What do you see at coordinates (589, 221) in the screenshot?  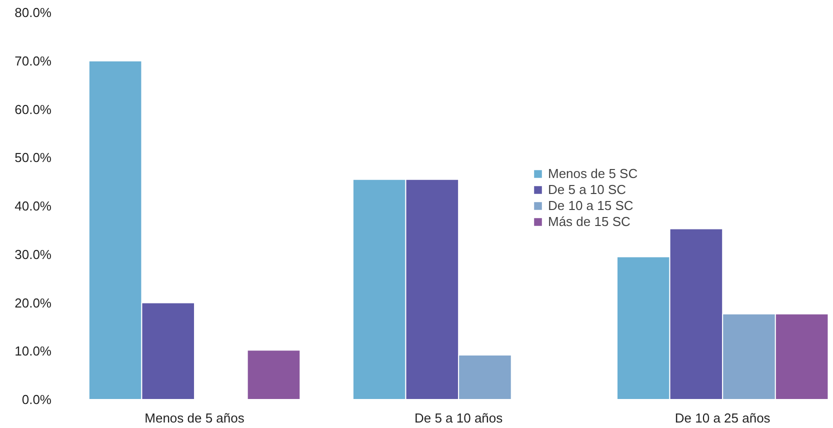 I see `legend-label: Más de 15 SC` at bounding box center [589, 221].